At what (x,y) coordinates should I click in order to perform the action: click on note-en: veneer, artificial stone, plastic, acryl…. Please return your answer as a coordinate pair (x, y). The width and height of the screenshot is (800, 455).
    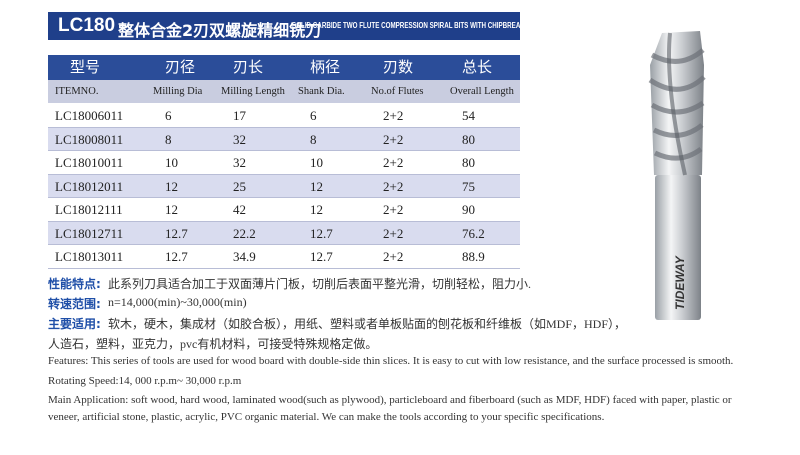
    Looking at the image, I should click on (326, 417).